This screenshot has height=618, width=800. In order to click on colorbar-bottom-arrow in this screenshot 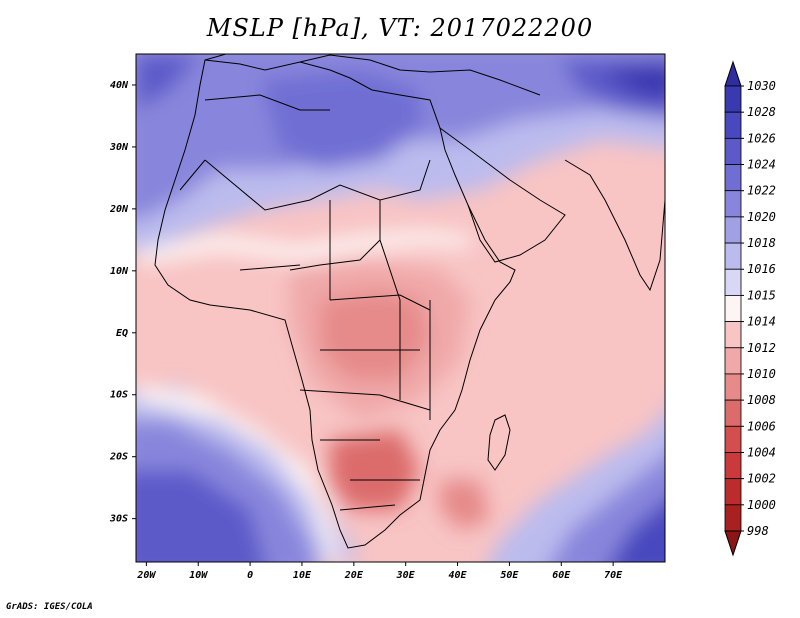, I will do `click(733, 543)`.